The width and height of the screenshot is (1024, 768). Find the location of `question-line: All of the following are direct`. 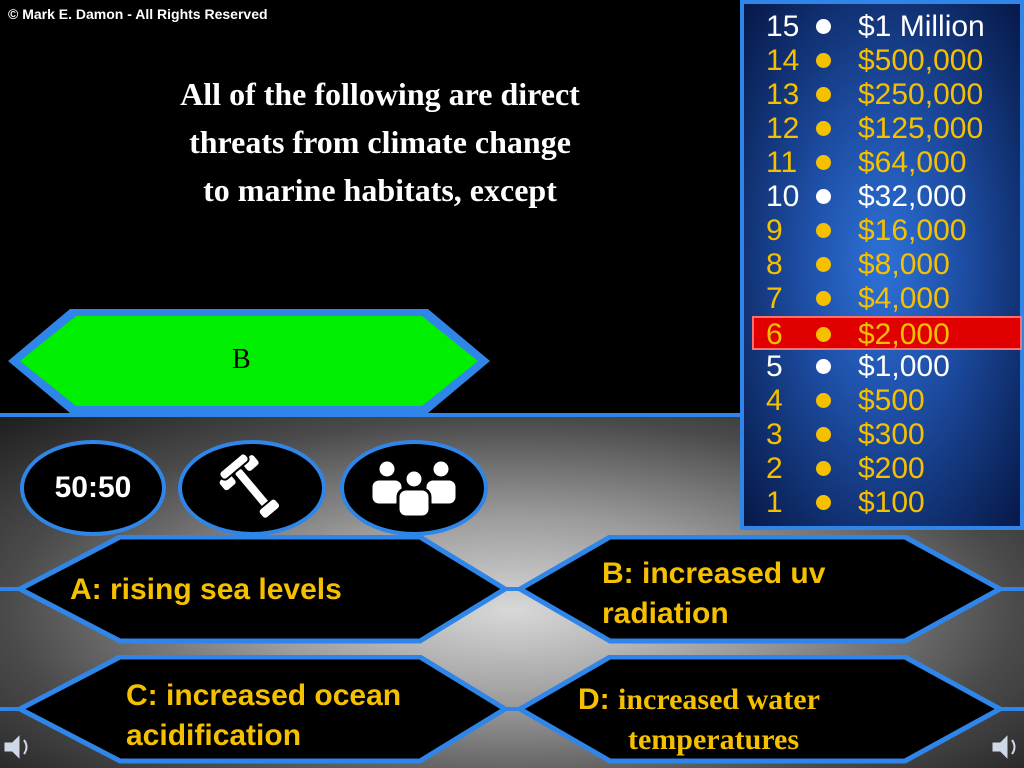

question-line: All of the following are direct is located at coordinates (380, 94).